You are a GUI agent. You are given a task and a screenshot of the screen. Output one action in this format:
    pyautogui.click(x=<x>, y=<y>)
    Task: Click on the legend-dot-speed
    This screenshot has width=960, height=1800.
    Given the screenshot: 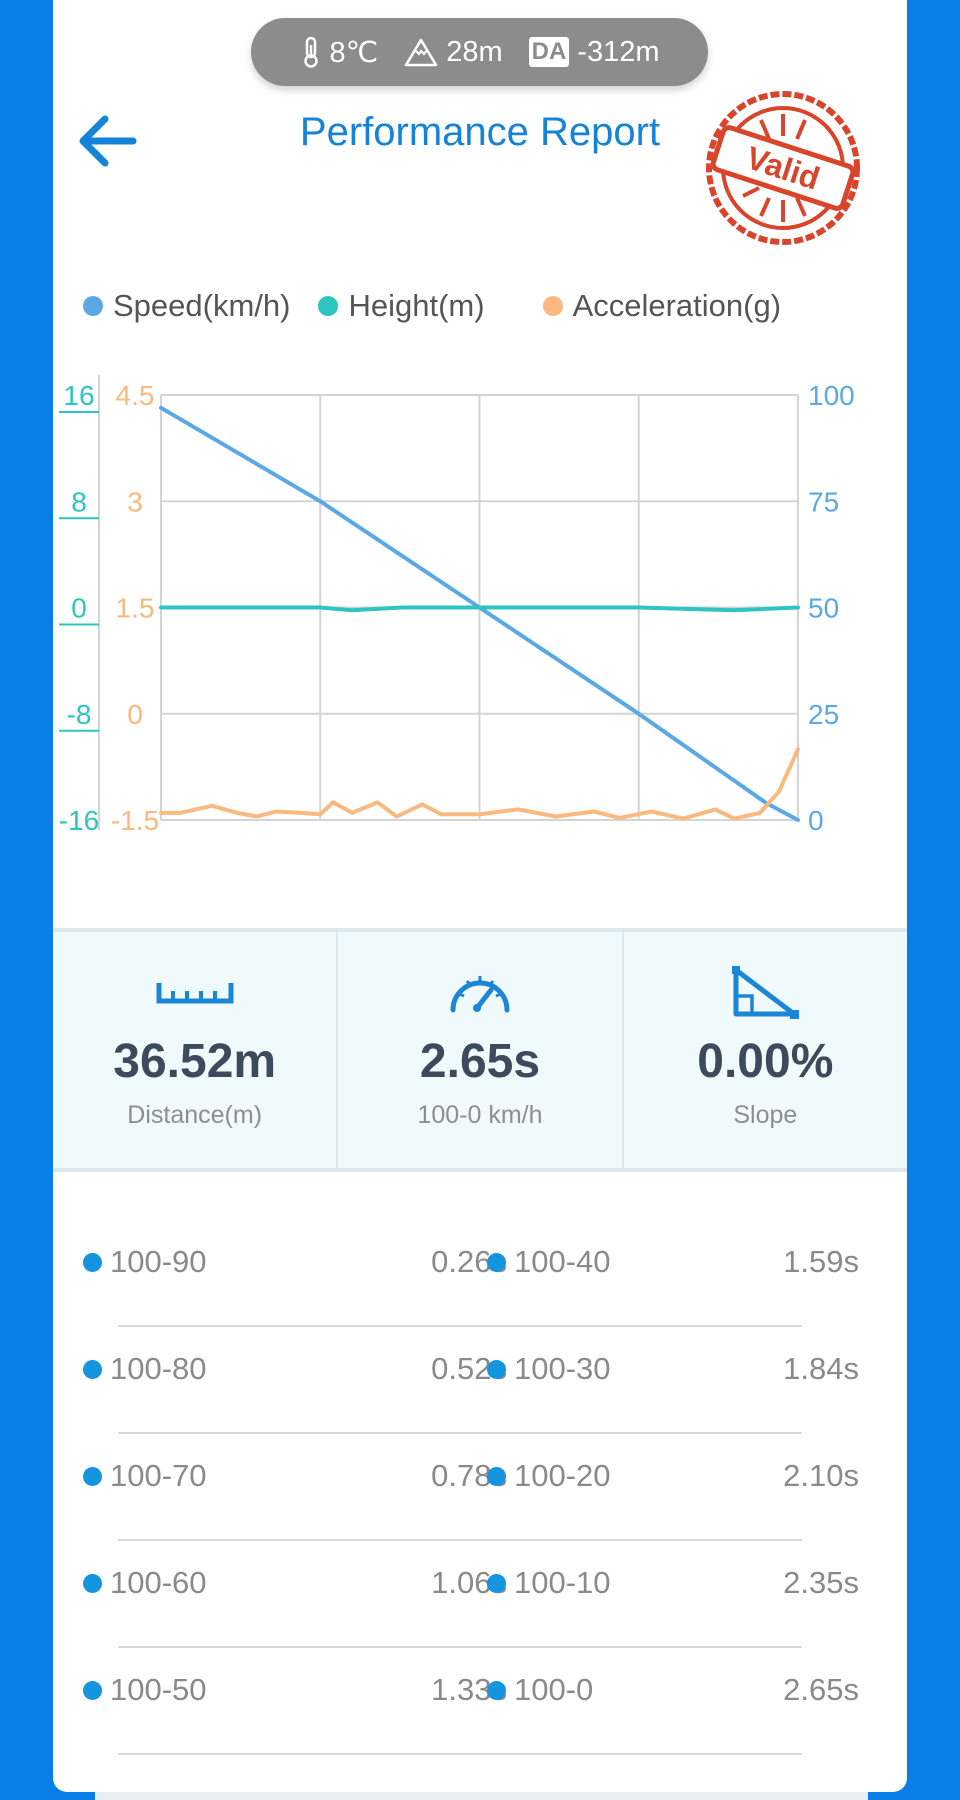 What is the action you would take?
    pyautogui.click(x=93, y=306)
    